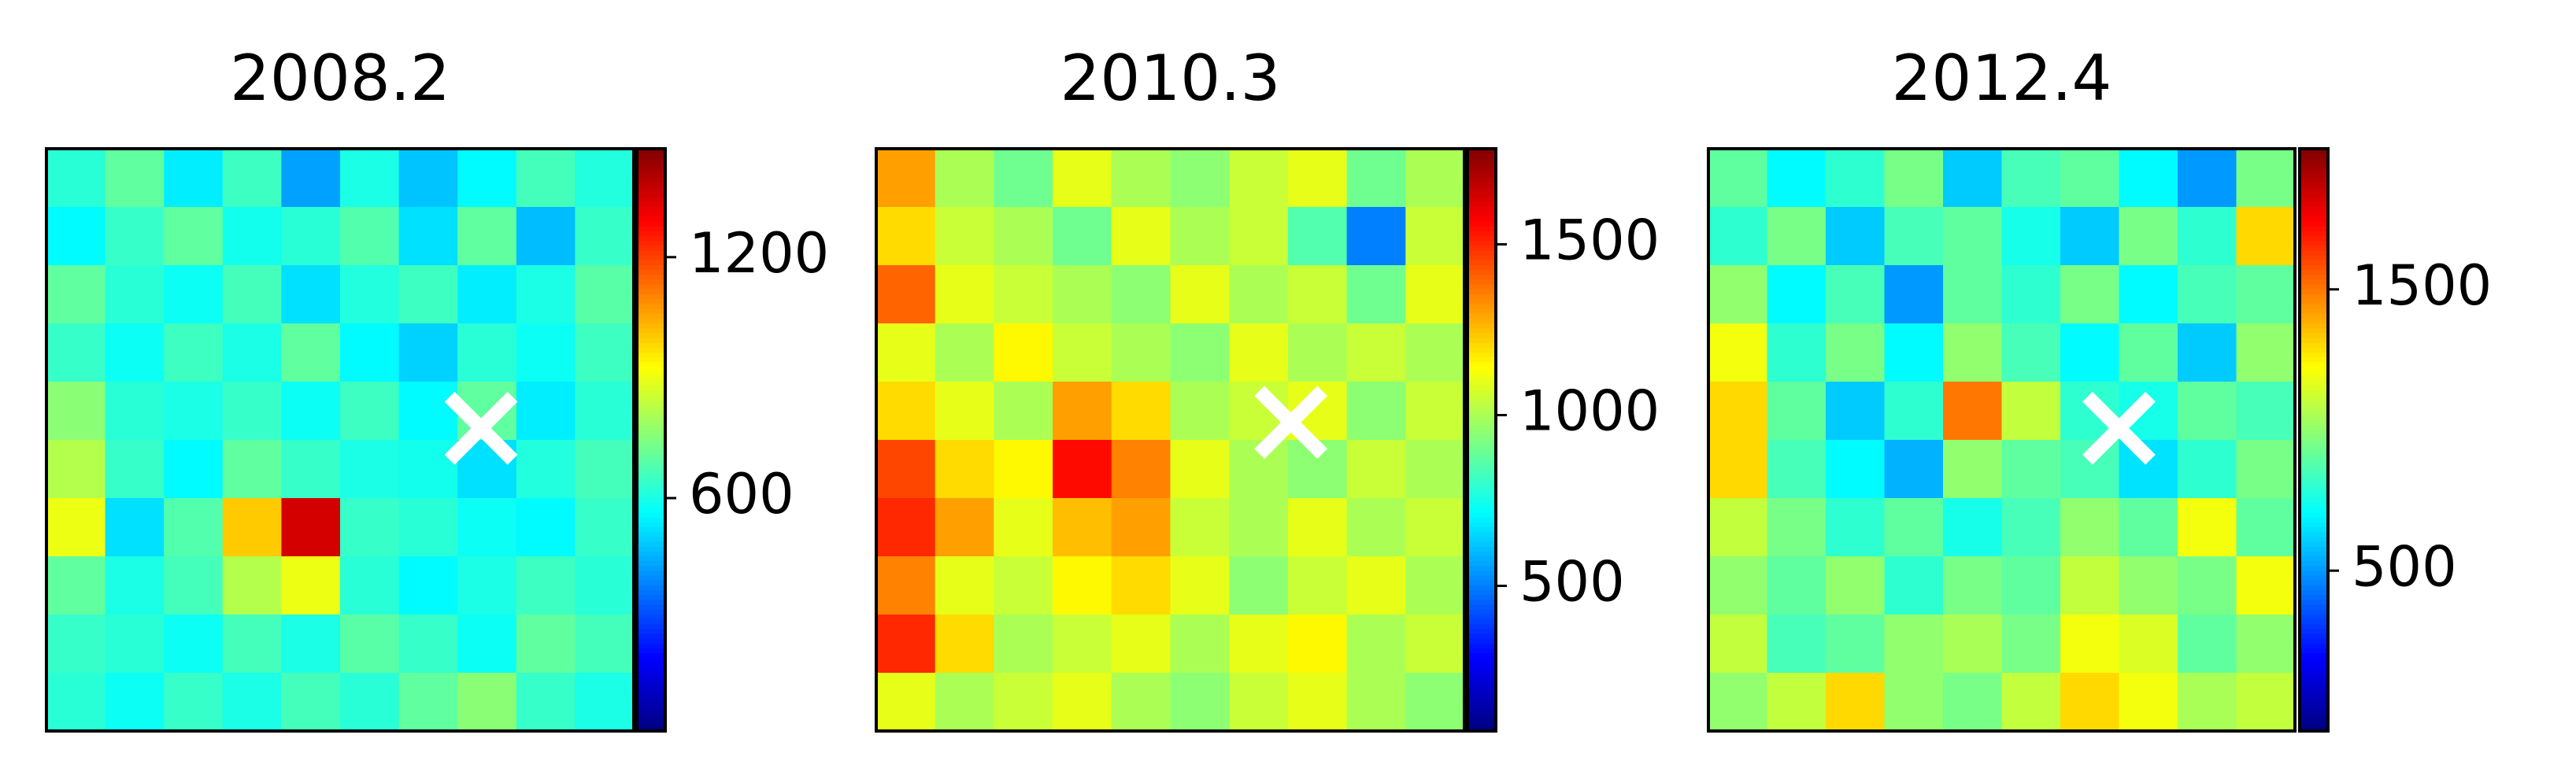 This screenshot has width=2576, height=779. What do you see at coordinates (1572, 582) in the screenshot?
I see `colorbar-tick-label: 500` at bounding box center [1572, 582].